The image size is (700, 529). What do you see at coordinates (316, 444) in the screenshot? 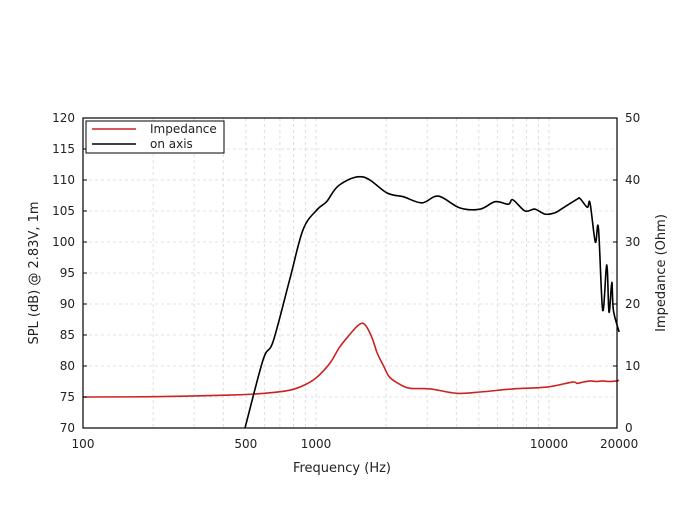
I see `x-tick-label: 1000` at bounding box center [316, 444].